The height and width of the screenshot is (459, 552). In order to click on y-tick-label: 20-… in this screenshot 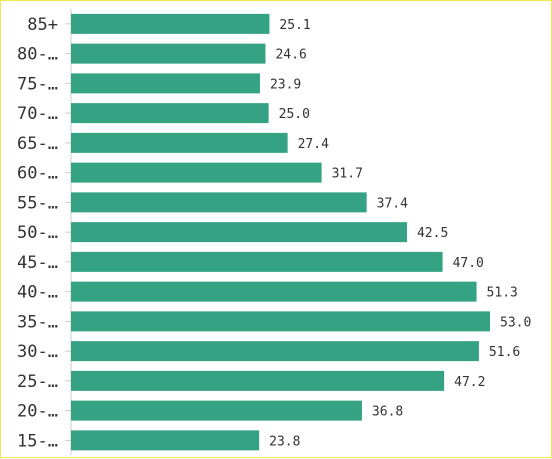, I will do `click(37, 412)`.